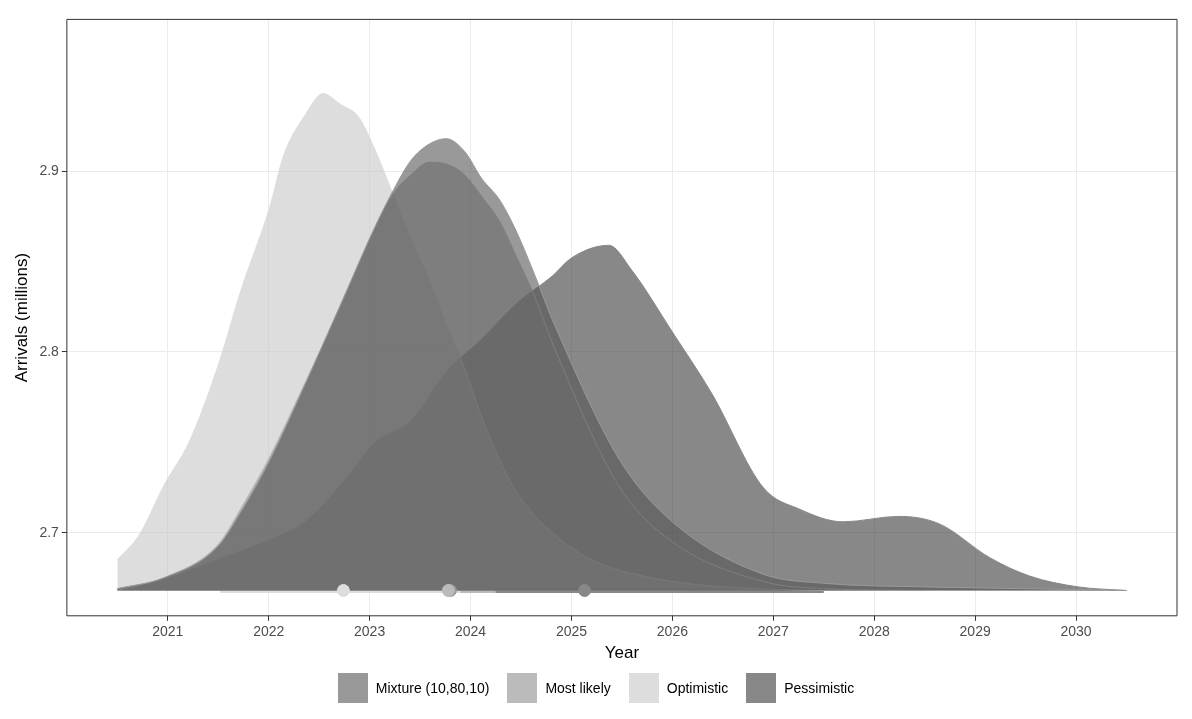 The width and height of the screenshot is (1192, 719). Describe the element at coordinates (622, 653) in the screenshot. I see `x-axis-title: Year` at that location.